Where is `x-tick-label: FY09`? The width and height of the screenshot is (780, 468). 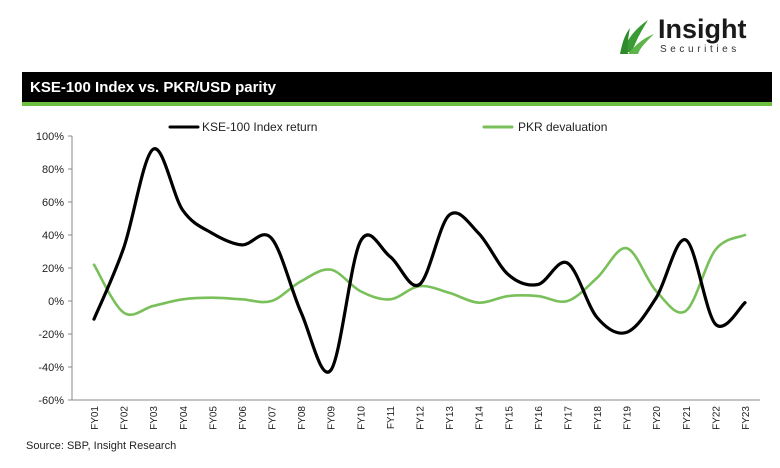 x-tick-label: FY09 is located at coordinates (332, 418).